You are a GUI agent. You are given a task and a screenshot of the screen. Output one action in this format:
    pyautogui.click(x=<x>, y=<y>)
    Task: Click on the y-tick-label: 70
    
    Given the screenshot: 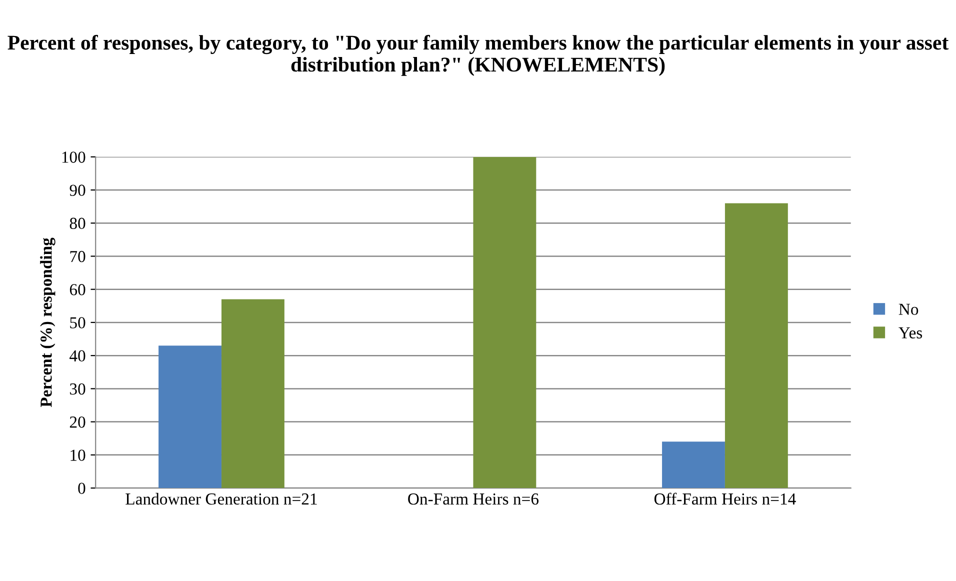 What is the action you would take?
    pyautogui.click(x=78, y=256)
    